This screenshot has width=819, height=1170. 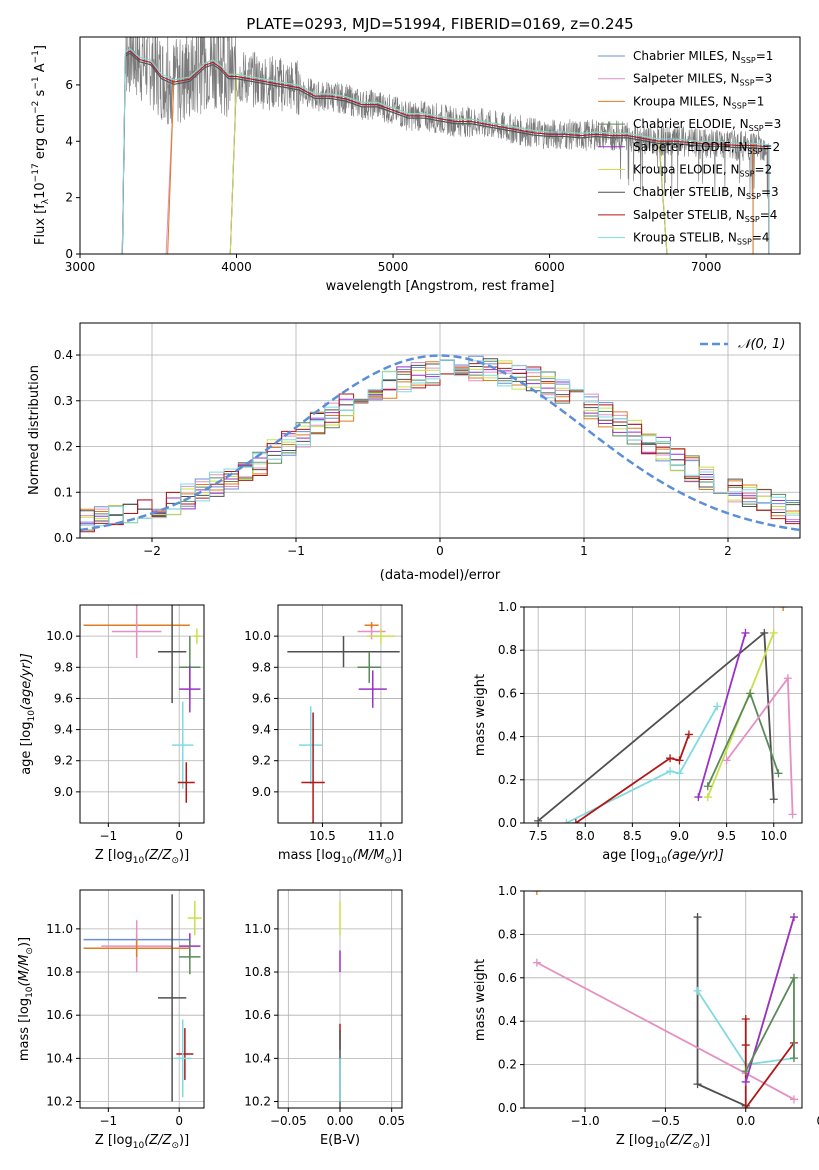 I want to click on label-part: Salpeter STELIB, N, so click(x=689, y=215).